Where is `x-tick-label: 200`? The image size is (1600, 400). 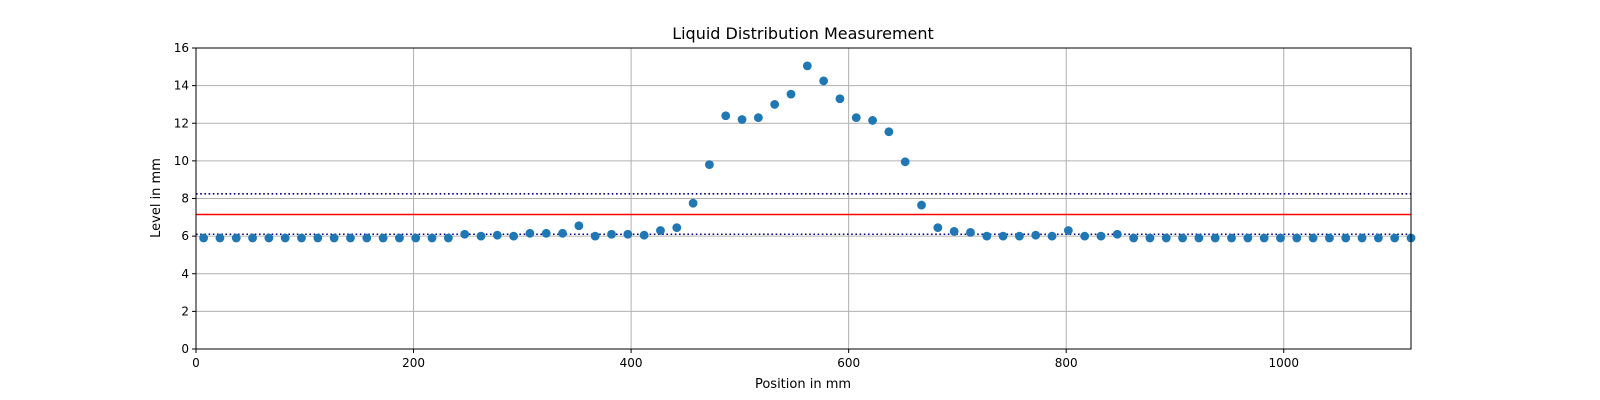 x-tick-label: 200 is located at coordinates (413, 363).